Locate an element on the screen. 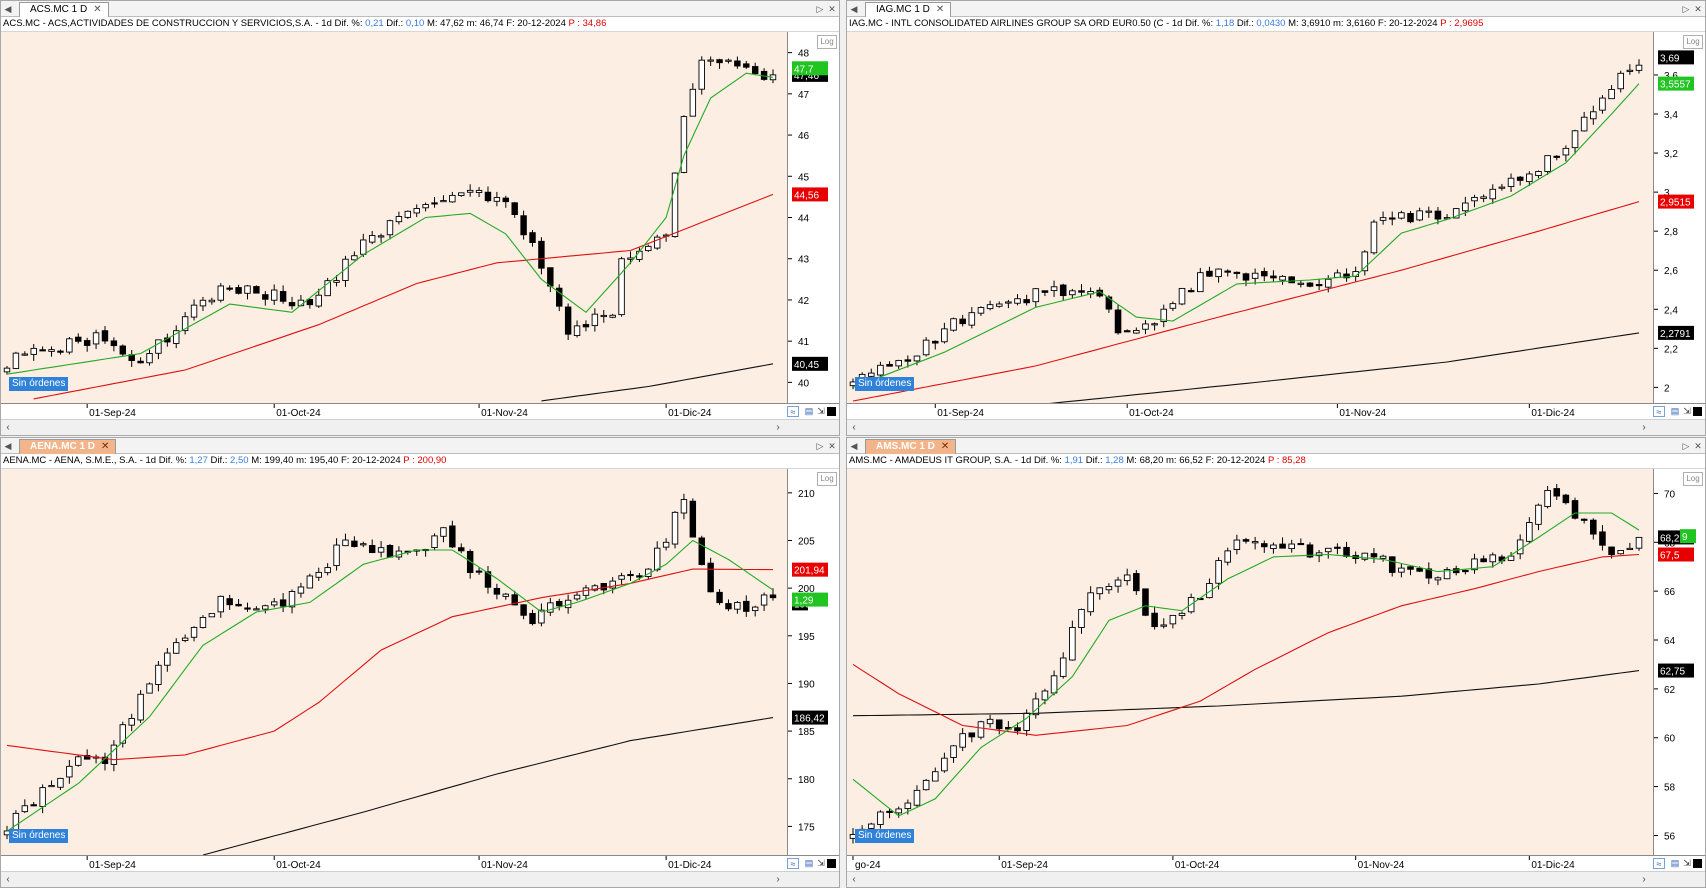 The width and height of the screenshot is (1706, 888). header-min: m: 3,6160 is located at coordinates (1354, 23).